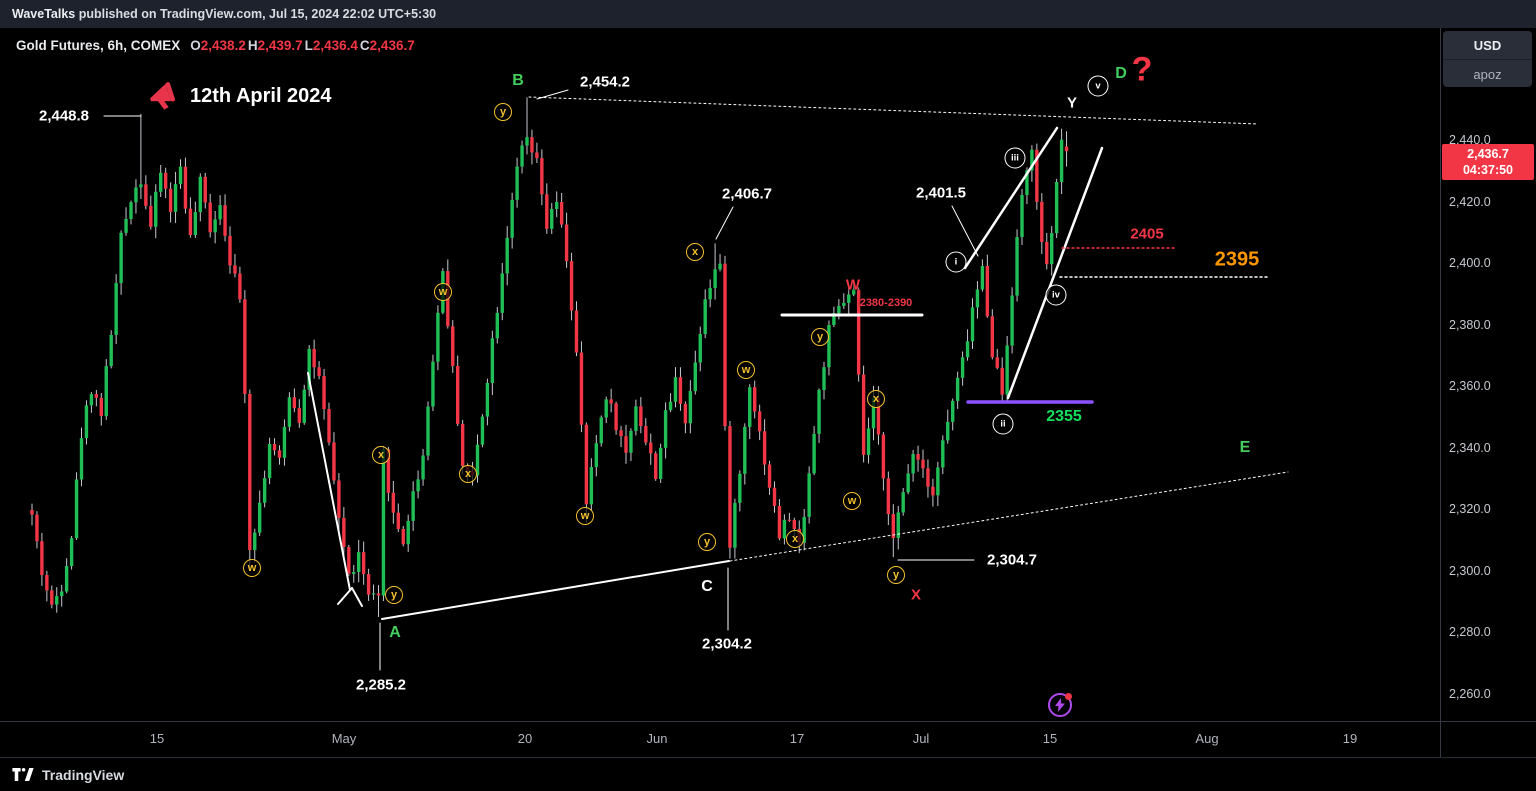  I want to click on legend-key: H, so click(252, 45).